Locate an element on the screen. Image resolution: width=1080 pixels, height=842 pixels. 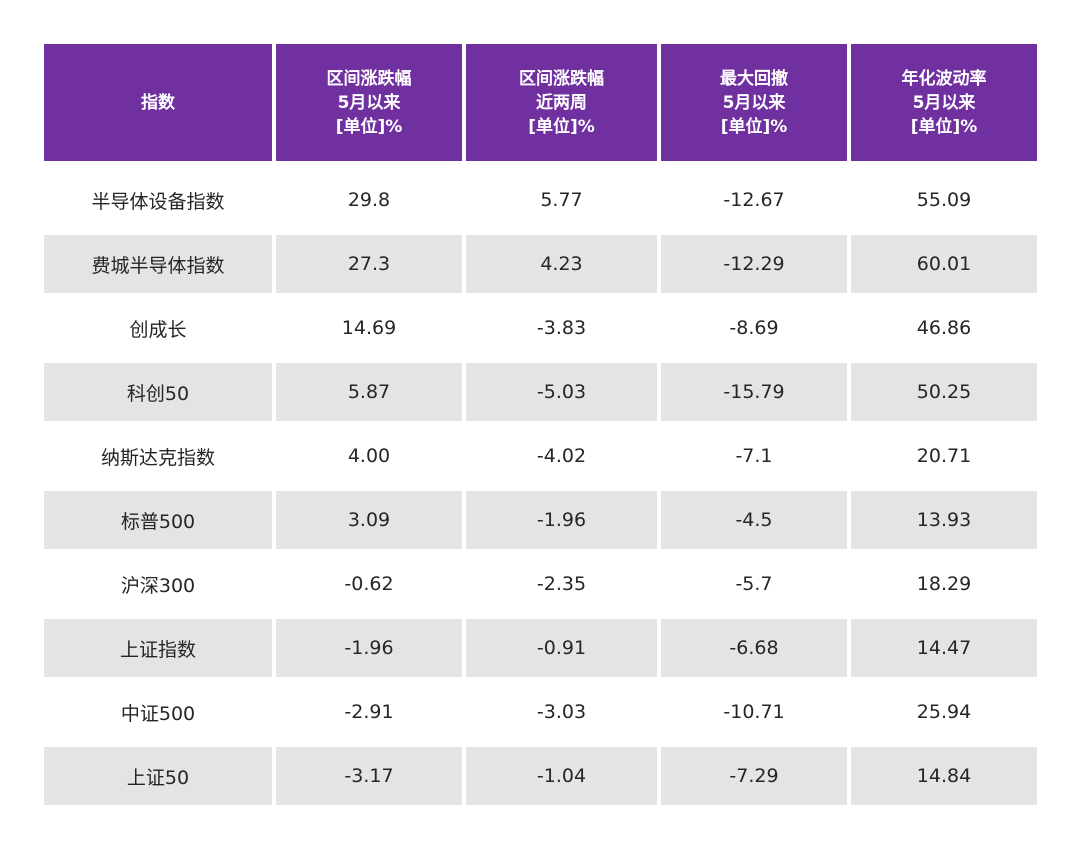
row-5-value-2: -1.96 is located at coordinates (561, 520).